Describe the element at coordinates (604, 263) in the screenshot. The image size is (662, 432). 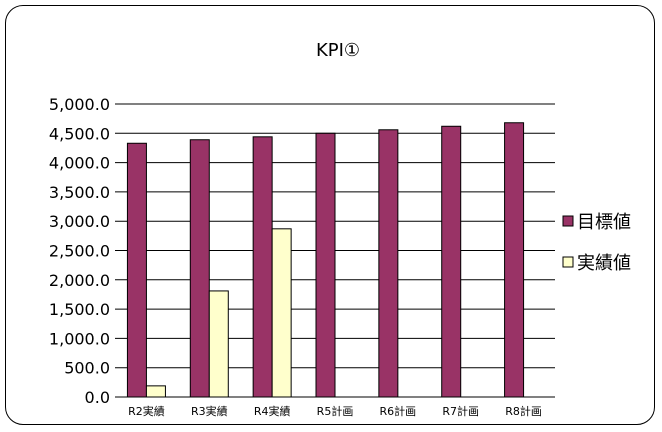
I see `legend-label: 実績値` at that location.